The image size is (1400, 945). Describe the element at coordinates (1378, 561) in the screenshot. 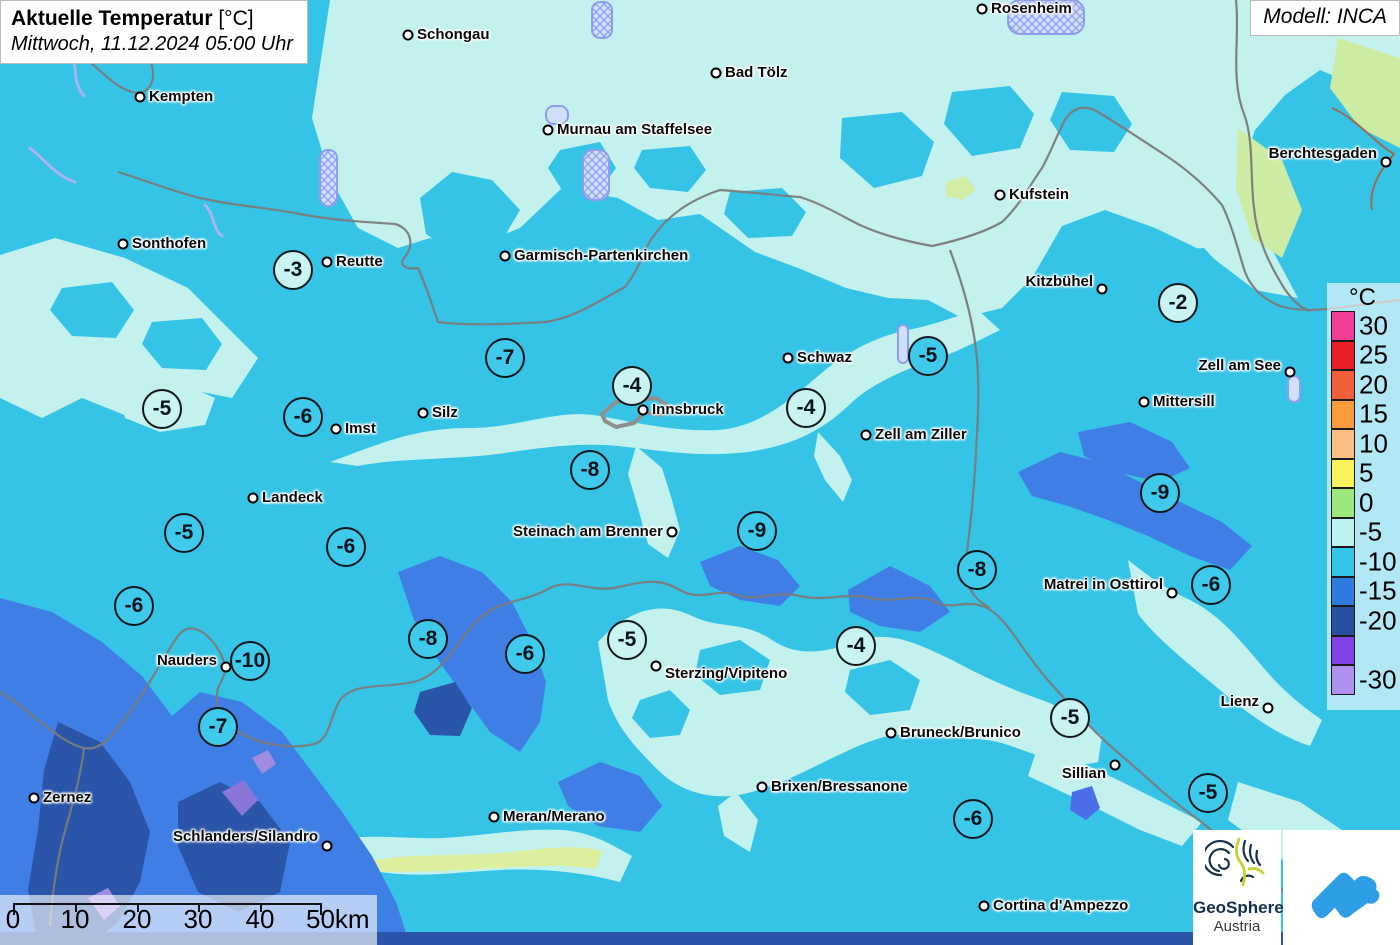

I see `legend-value-label: -10` at that location.